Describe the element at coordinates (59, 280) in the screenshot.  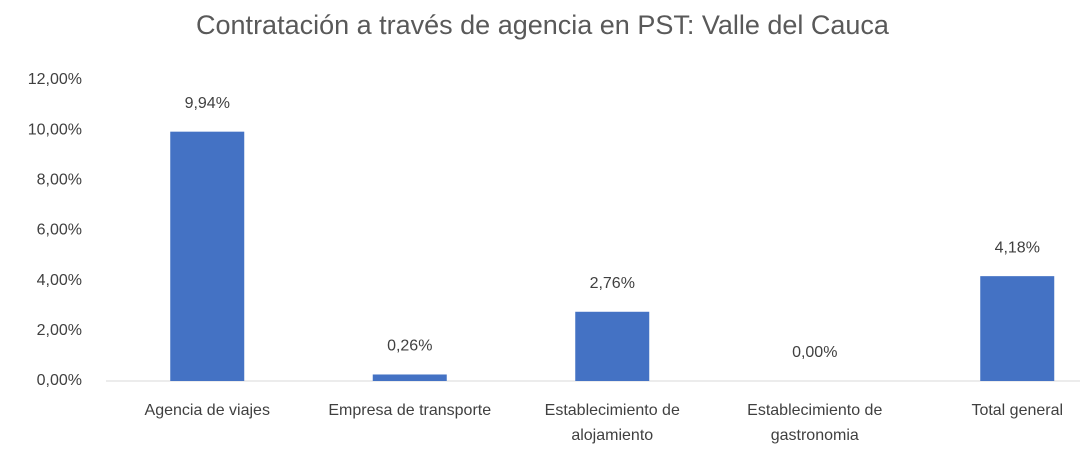
I see `y-tick-label: 4,00%` at that location.